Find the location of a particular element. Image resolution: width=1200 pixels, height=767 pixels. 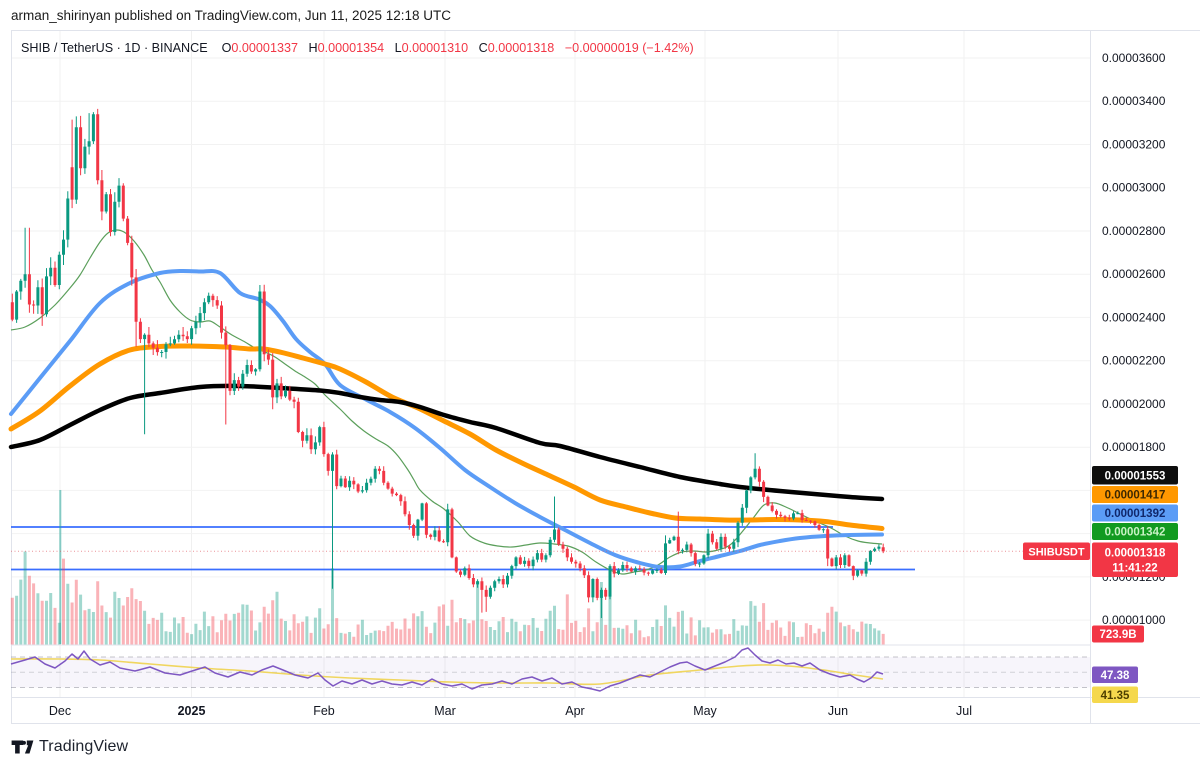

svg-text: Jul is located at coordinates (964, 711).